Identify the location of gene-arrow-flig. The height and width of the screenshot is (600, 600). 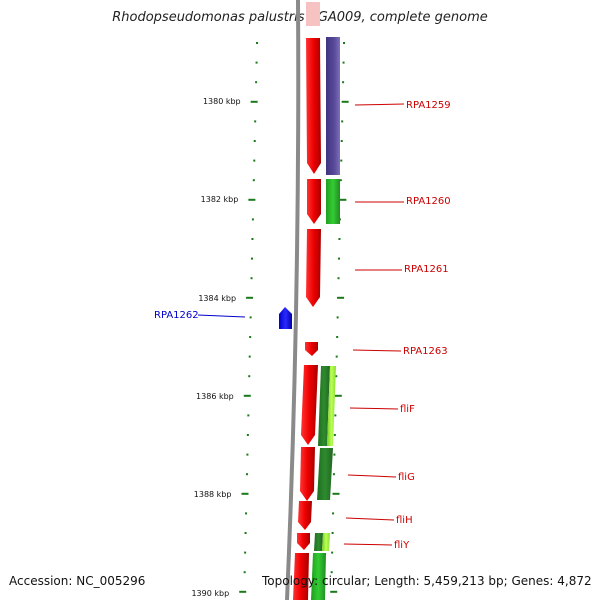
(307, 474).